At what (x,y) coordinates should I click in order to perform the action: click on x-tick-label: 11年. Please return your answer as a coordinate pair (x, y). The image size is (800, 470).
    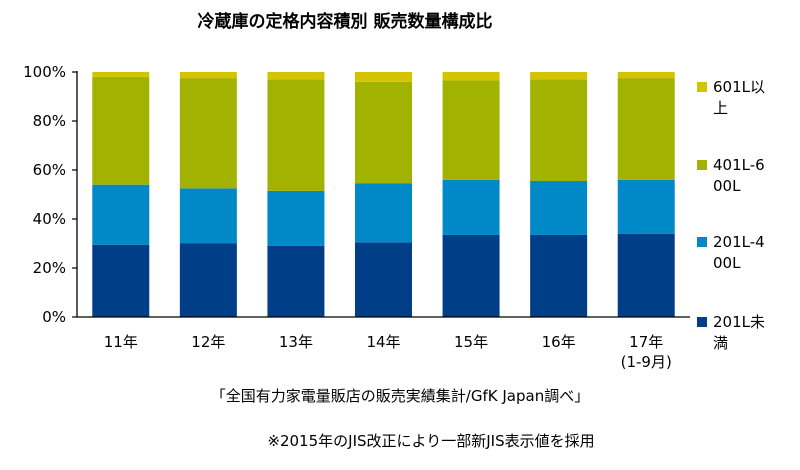
    Looking at the image, I should click on (121, 342).